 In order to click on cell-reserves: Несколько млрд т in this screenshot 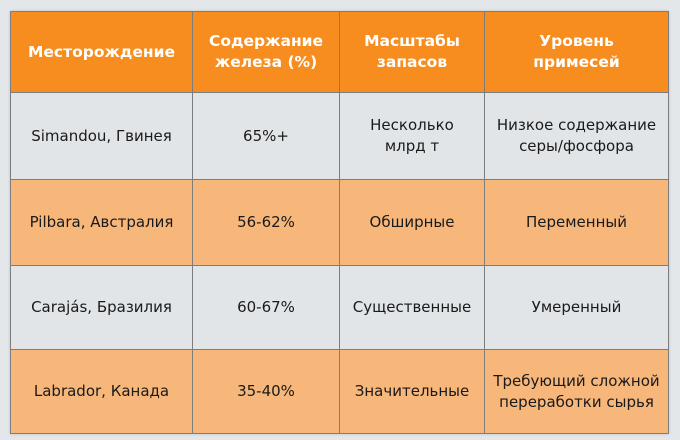, I will do `click(412, 136)`.